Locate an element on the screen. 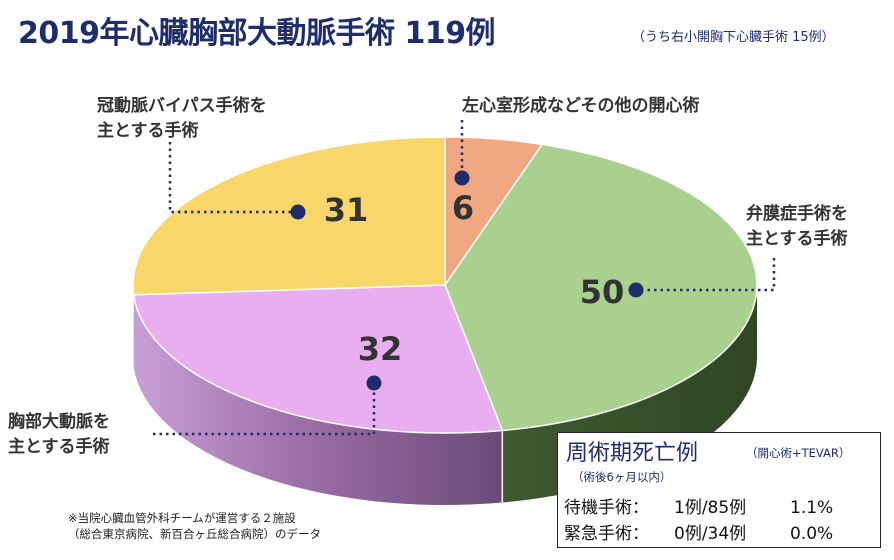  mortality-count: 0例/34例 is located at coordinates (710, 534).